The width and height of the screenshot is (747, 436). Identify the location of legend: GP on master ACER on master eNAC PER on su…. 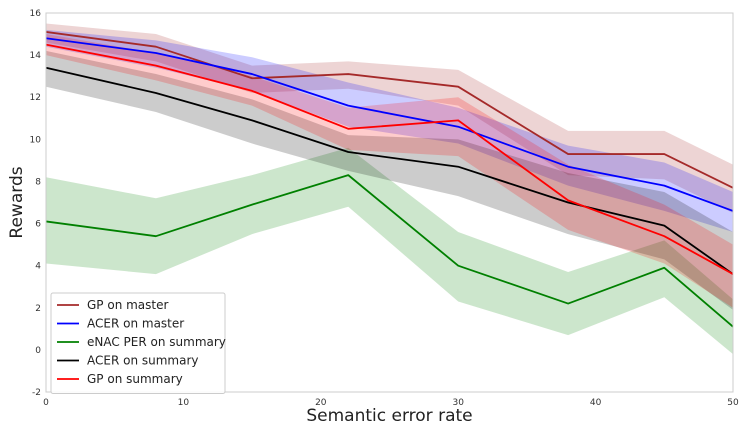
(138, 343).